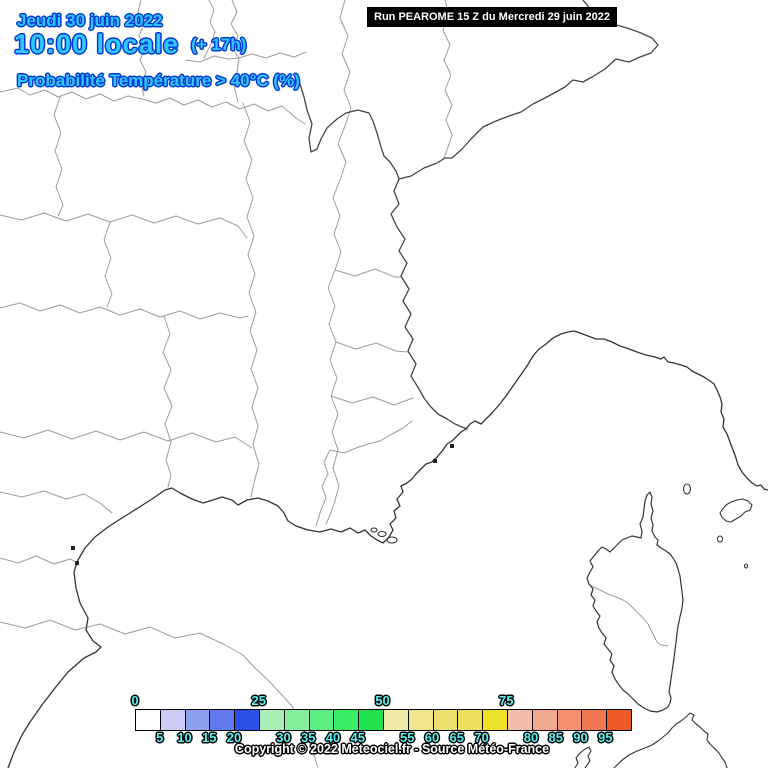 This screenshot has width=768, height=768. I want to click on legend-tick-45: 45, so click(357, 737).